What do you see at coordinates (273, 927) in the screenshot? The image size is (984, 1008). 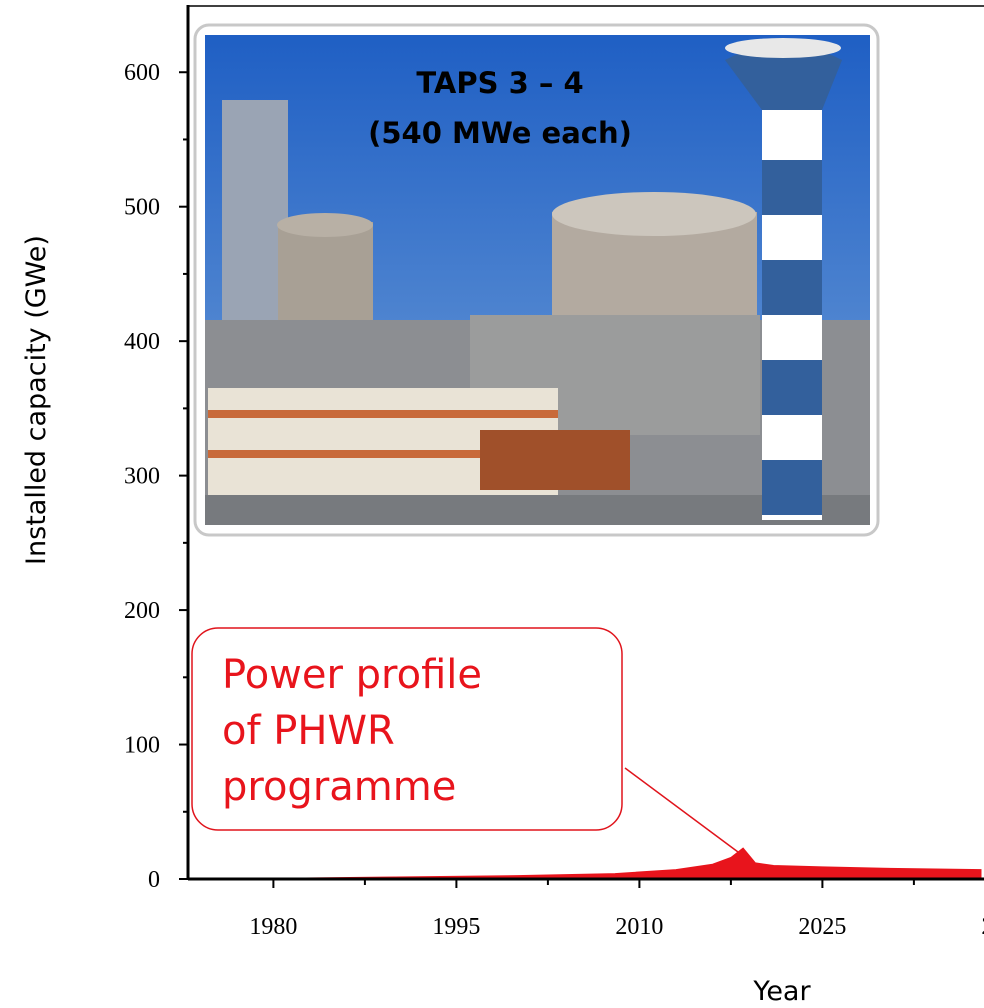 I see `x-tick-label: 1980` at bounding box center [273, 927].